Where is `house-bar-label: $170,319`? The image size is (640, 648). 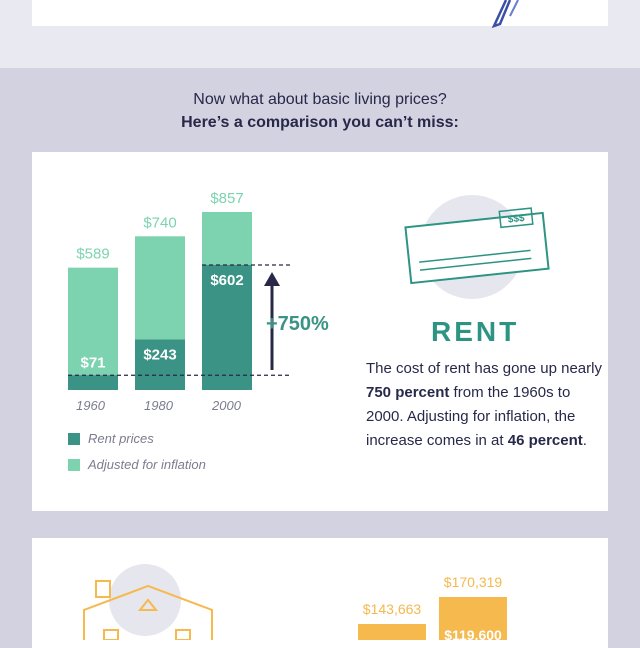
house-bar-label: $170,319 is located at coordinates (473, 582).